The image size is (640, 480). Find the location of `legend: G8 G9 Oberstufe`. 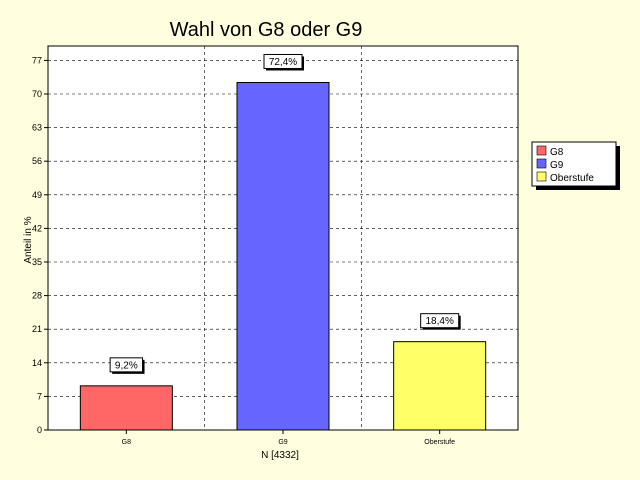

legend: G8 G9 Oberstufe is located at coordinates (575, 165).